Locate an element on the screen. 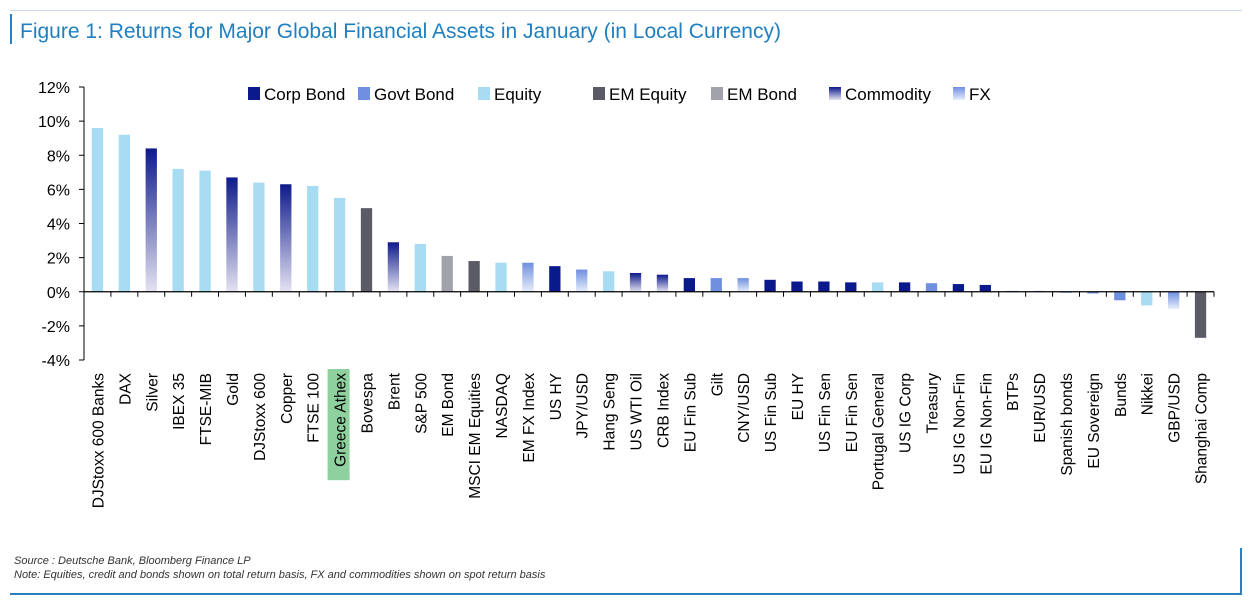 Image resolution: width=1260 pixels, height=610 pixels. x-tick-label: FTSE 100 is located at coordinates (314, 408).